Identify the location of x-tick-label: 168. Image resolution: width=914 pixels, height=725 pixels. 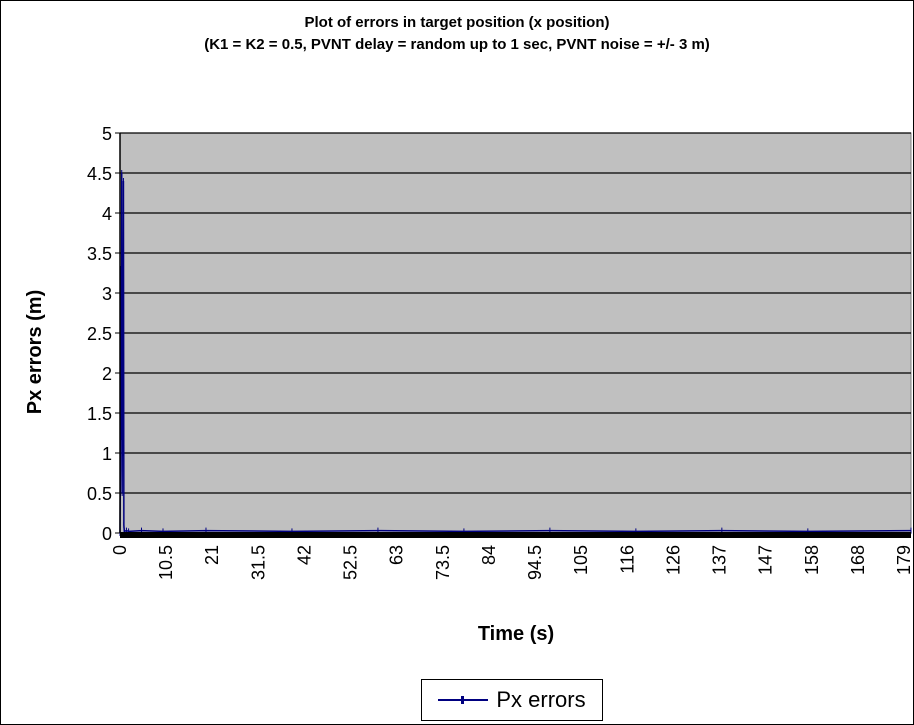
(858, 560).